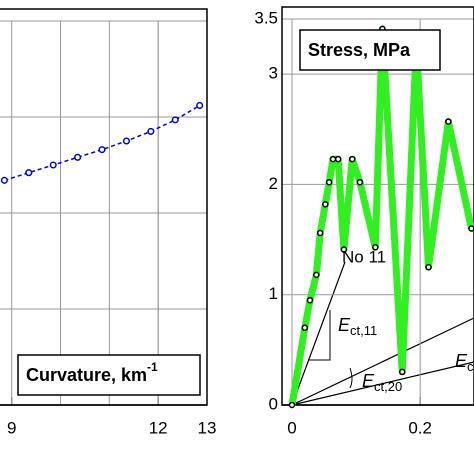 This screenshot has width=474, height=474. What do you see at coordinates (351, 378) in the screenshot?
I see `angle-arc` at bounding box center [351, 378].